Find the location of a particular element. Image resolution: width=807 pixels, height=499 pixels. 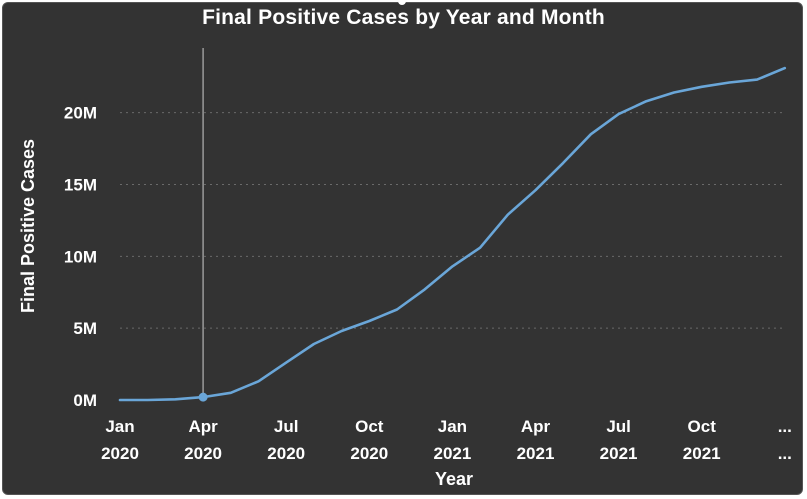

y-tick-label: 0M is located at coordinates (85, 400).